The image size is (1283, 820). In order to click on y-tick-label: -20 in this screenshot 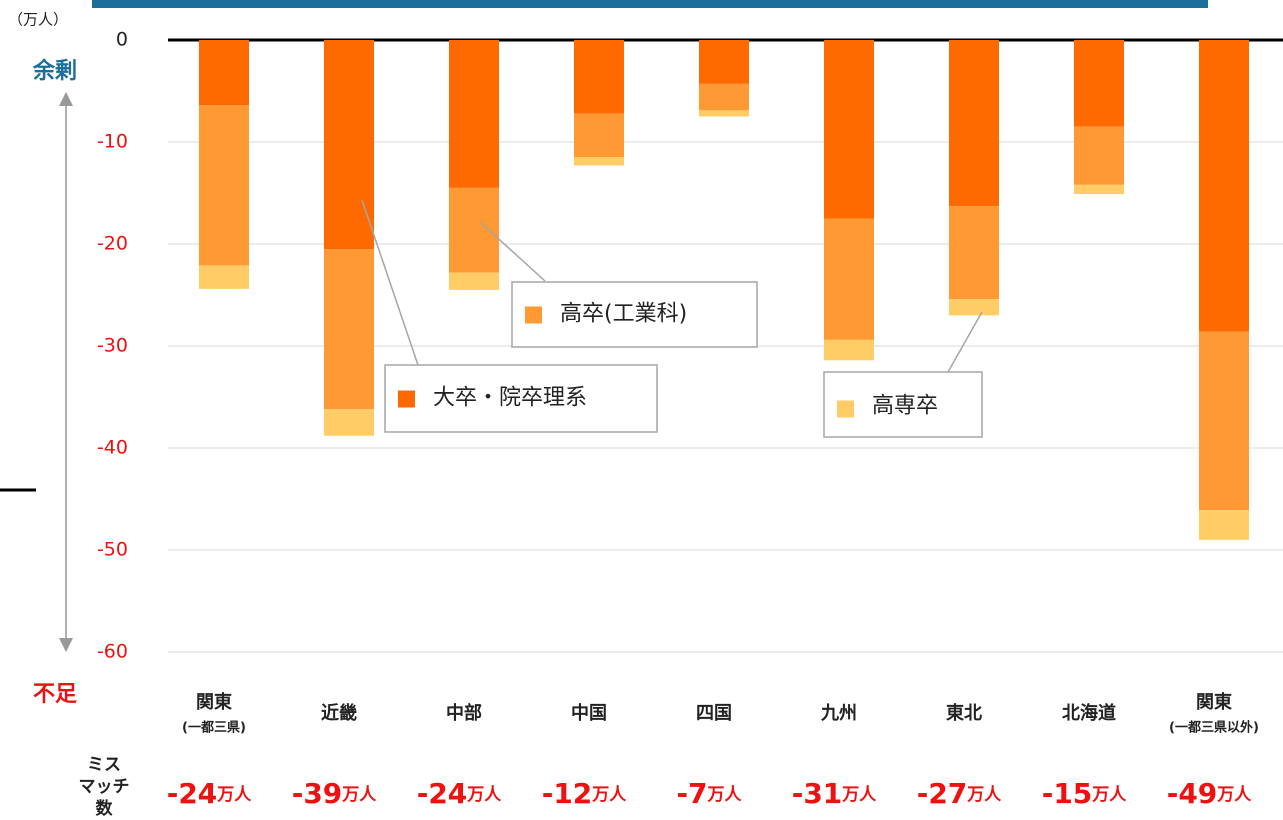, I will do `click(112, 244)`.